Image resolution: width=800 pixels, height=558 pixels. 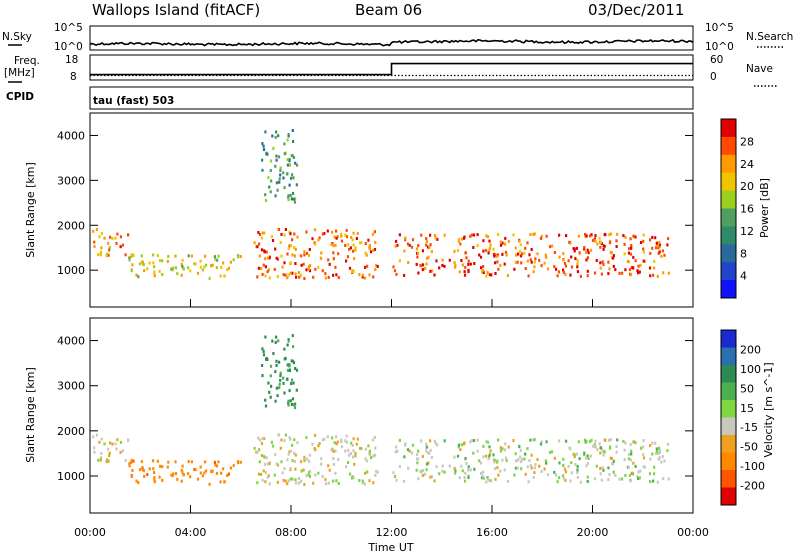 I want to click on velocity-colorbar-tick: 100, so click(x=750, y=369).